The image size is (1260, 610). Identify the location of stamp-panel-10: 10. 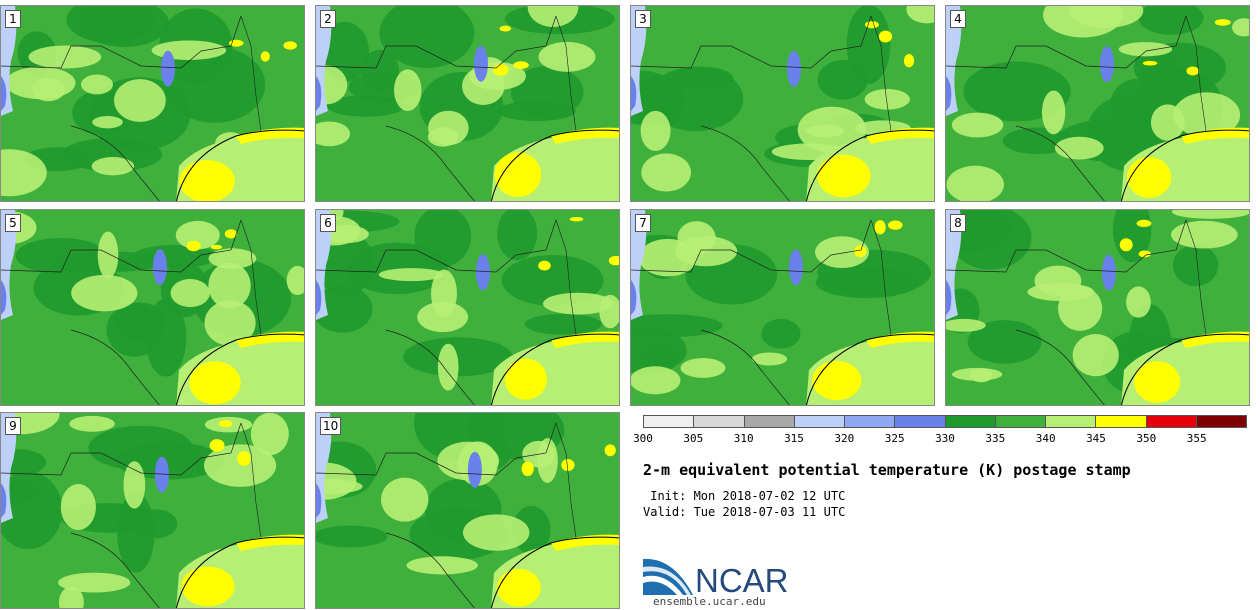
(467, 510).